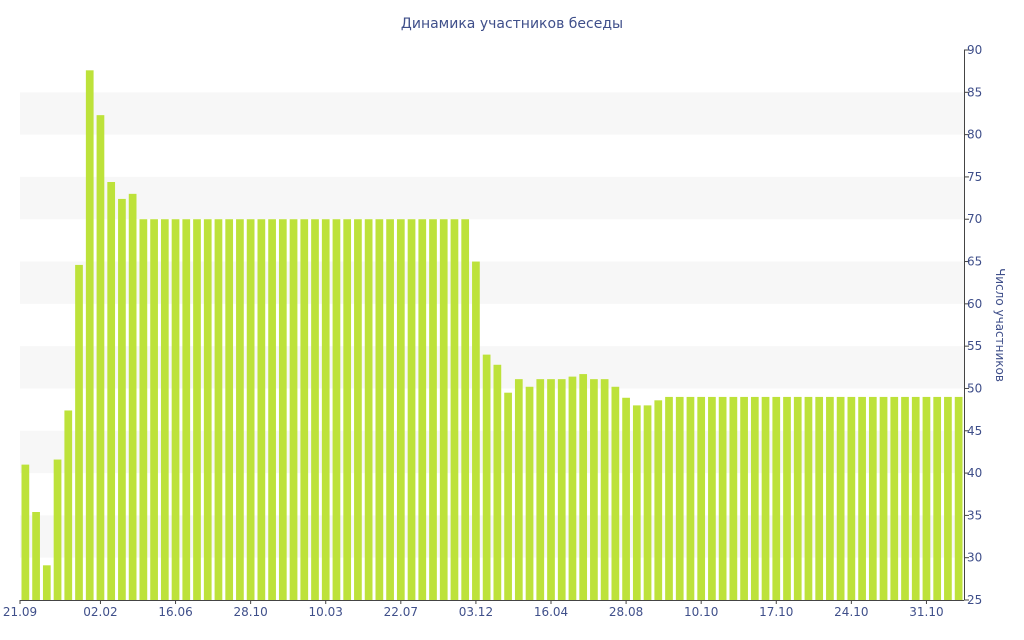 This screenshot has height=640, width=1024. Describe the element at coordinates (100, 612) in the screenshot. I see `x-tick-label: 02.02` at that location.